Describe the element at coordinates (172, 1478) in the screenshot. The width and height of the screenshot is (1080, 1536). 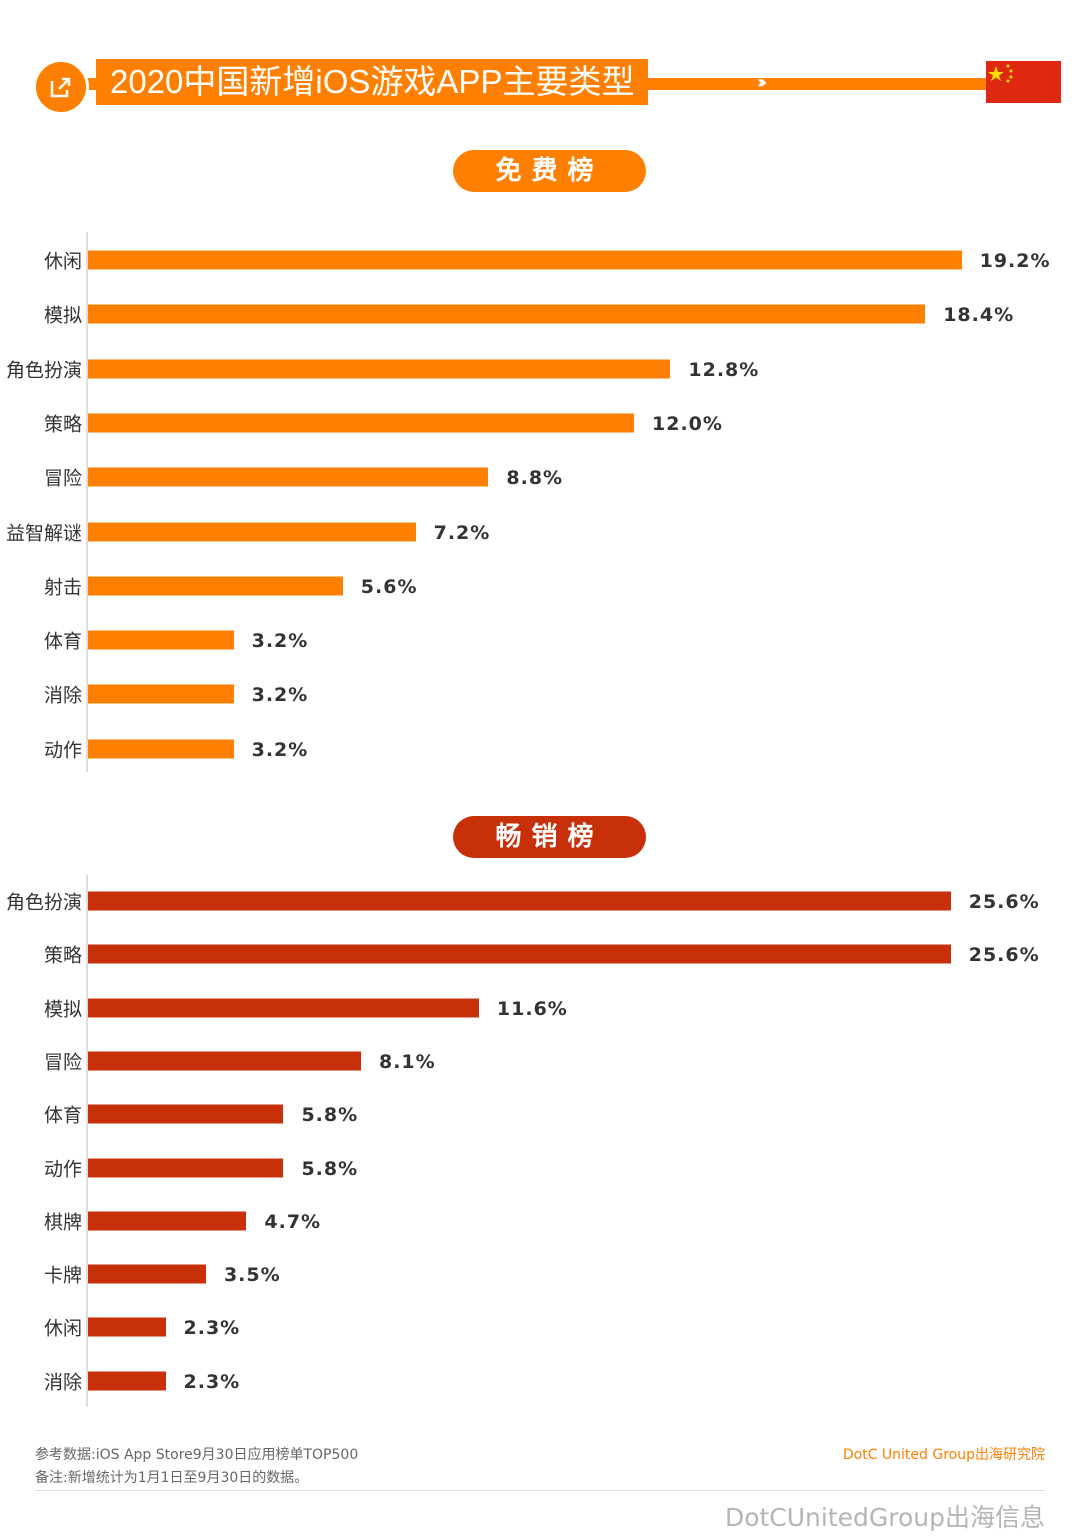
I see `remark-note: 备注:新增统计为1月1日至9月30日的数据。` at that location.